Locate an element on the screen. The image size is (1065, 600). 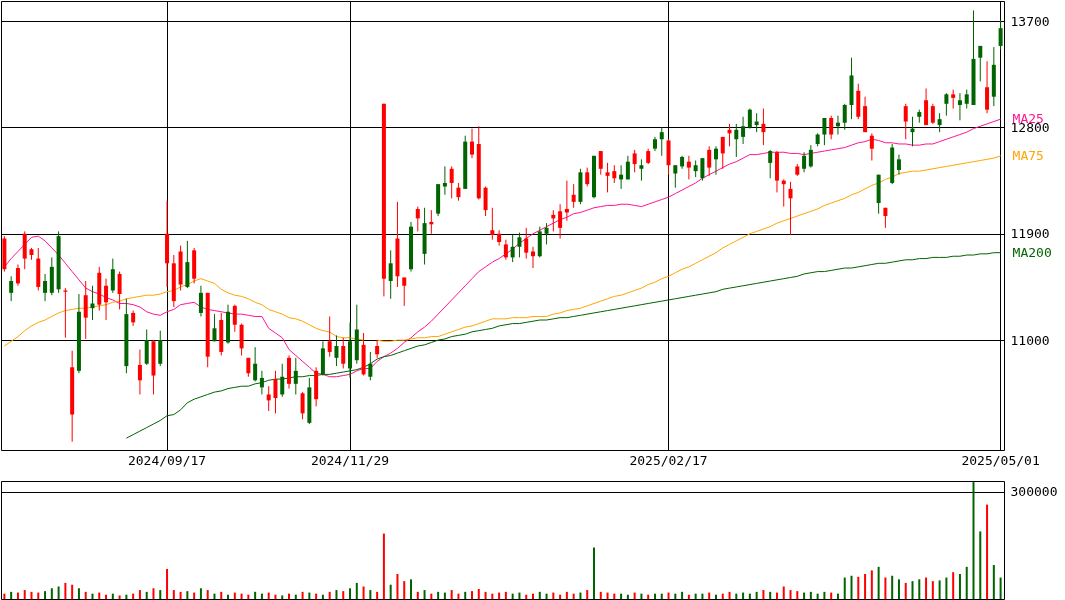
x-tick-label: 2024/11/29 is located at coordinates (350, 460).